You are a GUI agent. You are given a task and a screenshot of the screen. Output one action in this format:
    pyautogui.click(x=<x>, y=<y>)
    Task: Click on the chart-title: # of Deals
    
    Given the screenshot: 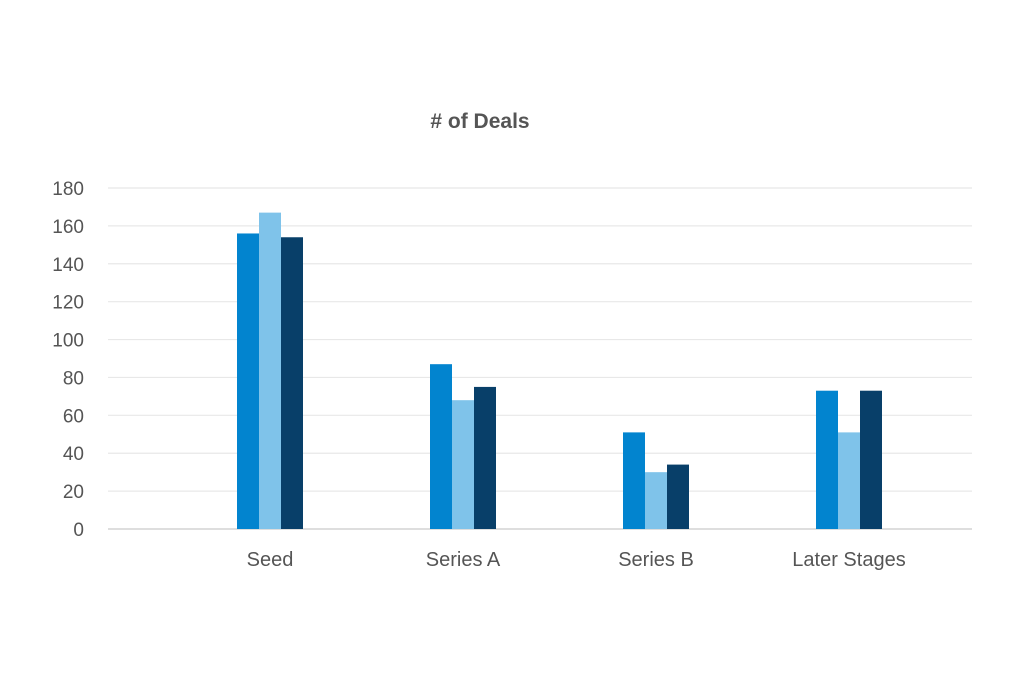 What is the action you would take?
    pyautogui.click(x=479, y=121)
    